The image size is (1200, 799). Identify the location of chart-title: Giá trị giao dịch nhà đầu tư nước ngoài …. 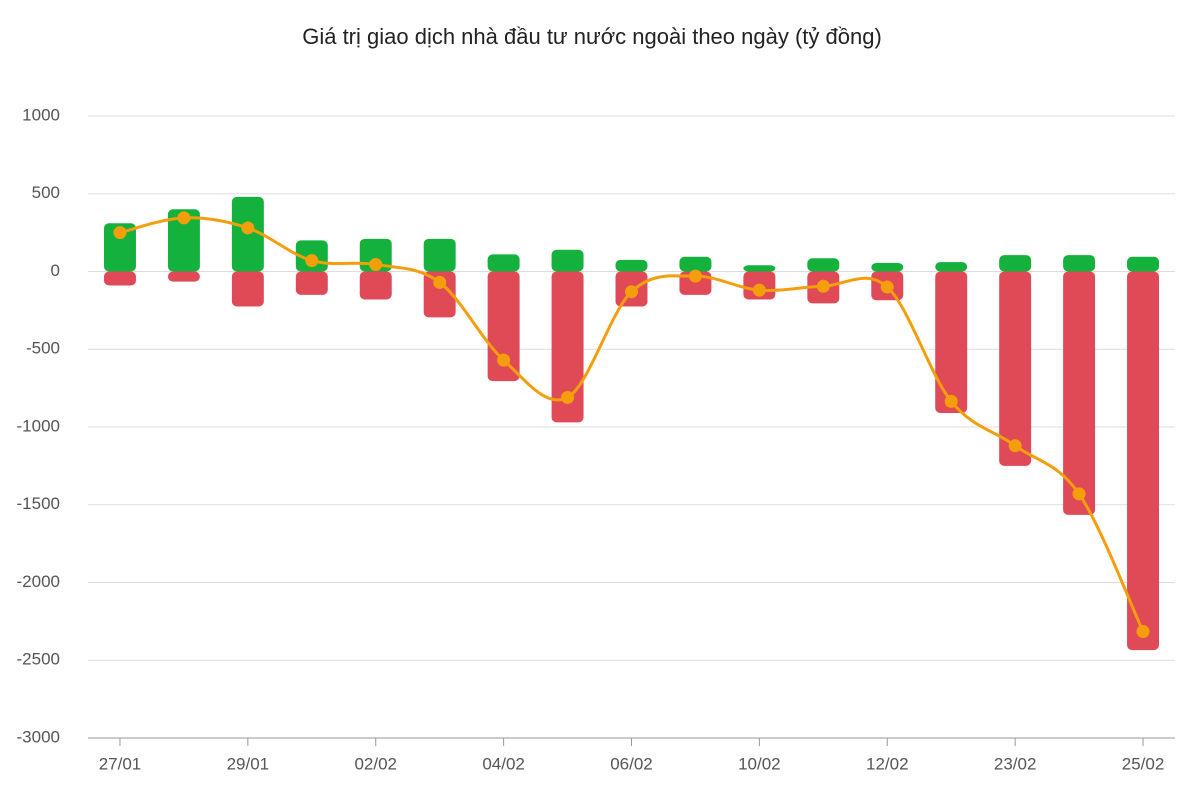
(592, 36).